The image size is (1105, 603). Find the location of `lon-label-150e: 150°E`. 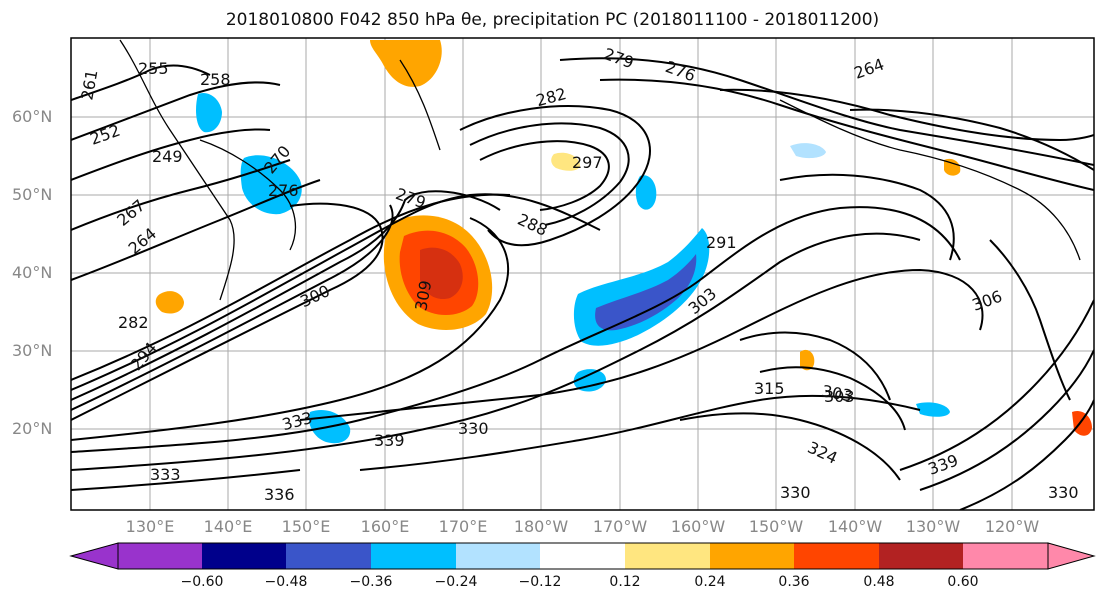

lon-label-150e: 150°E is located at coordinates (306, 526).